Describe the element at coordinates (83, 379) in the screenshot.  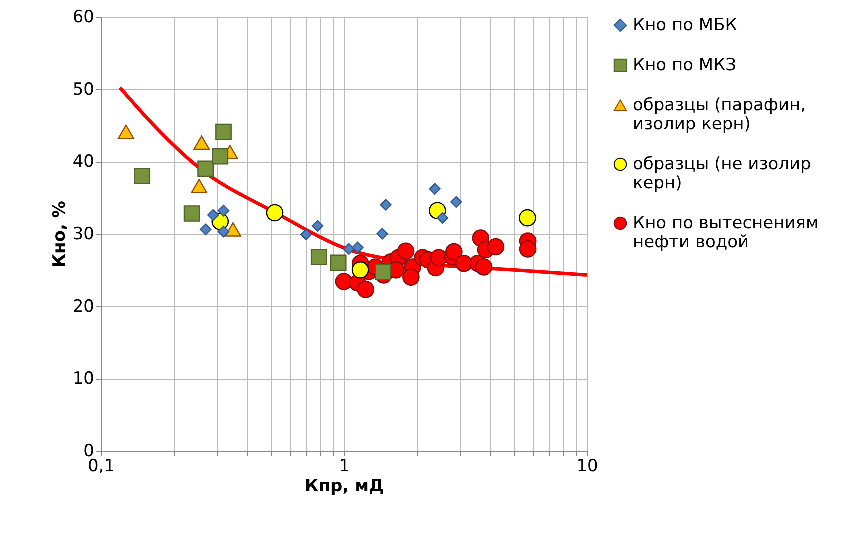
I see `y-tick-label: 10` at that location.